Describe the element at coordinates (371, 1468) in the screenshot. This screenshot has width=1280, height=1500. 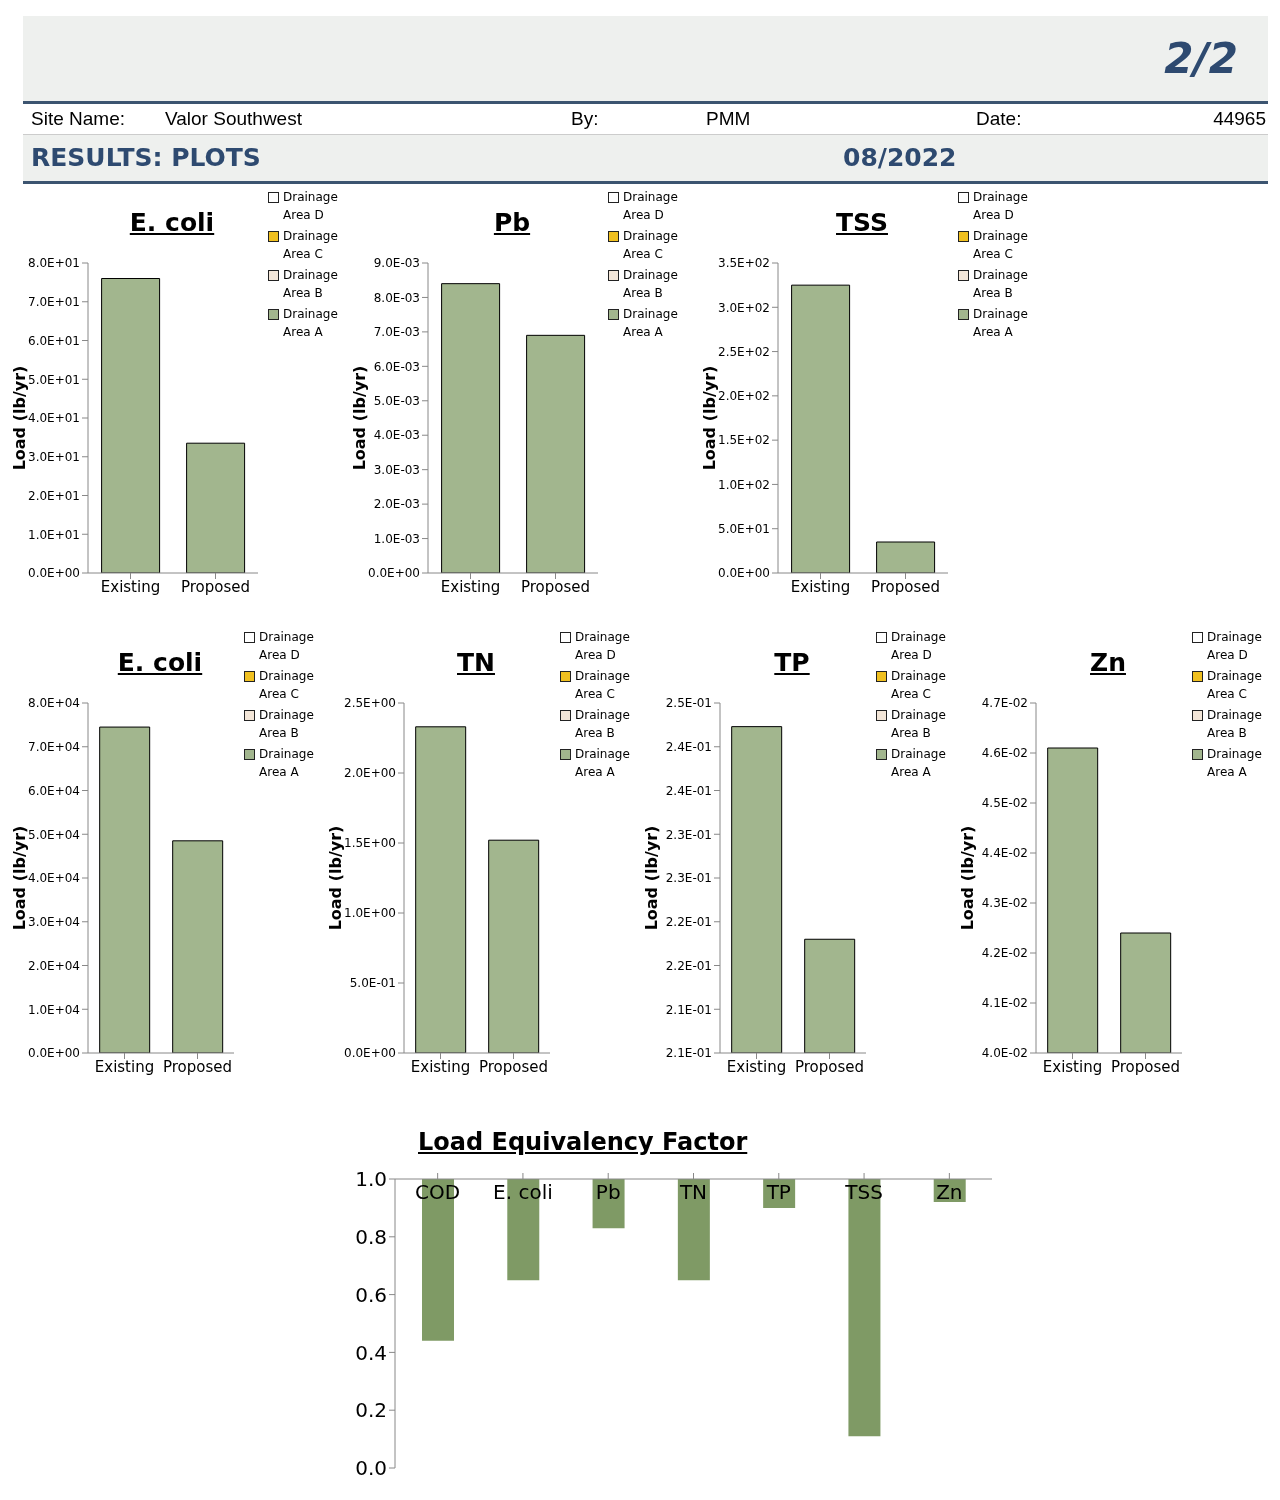
I see `y-tick-label: 0.0` at that location.